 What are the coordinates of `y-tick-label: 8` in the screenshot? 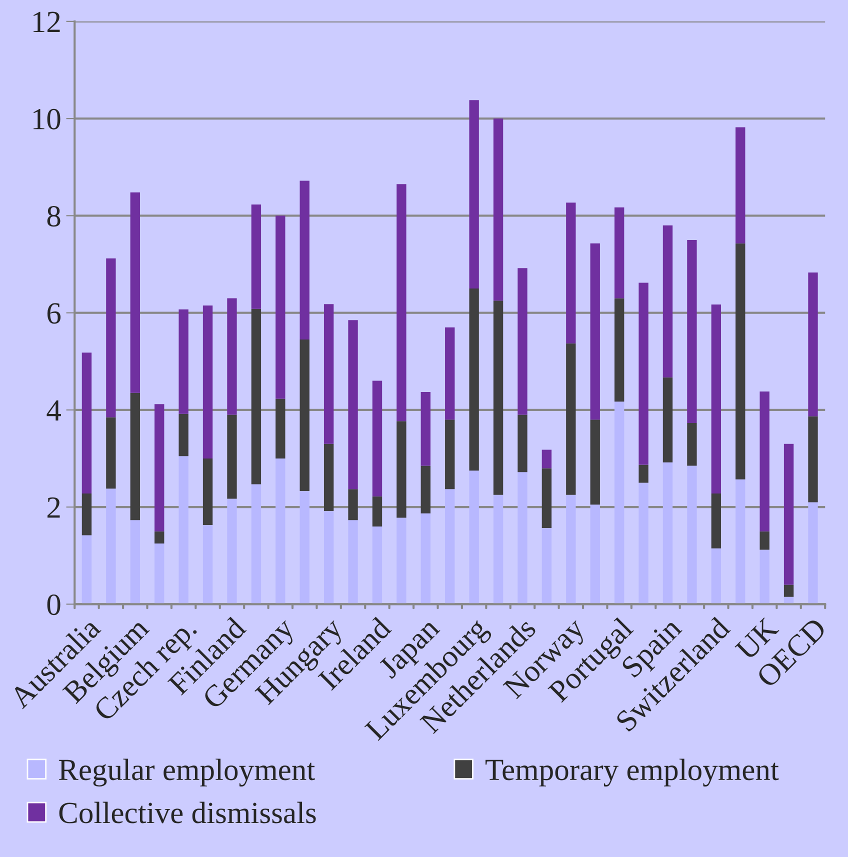 It's located at (53, 216).